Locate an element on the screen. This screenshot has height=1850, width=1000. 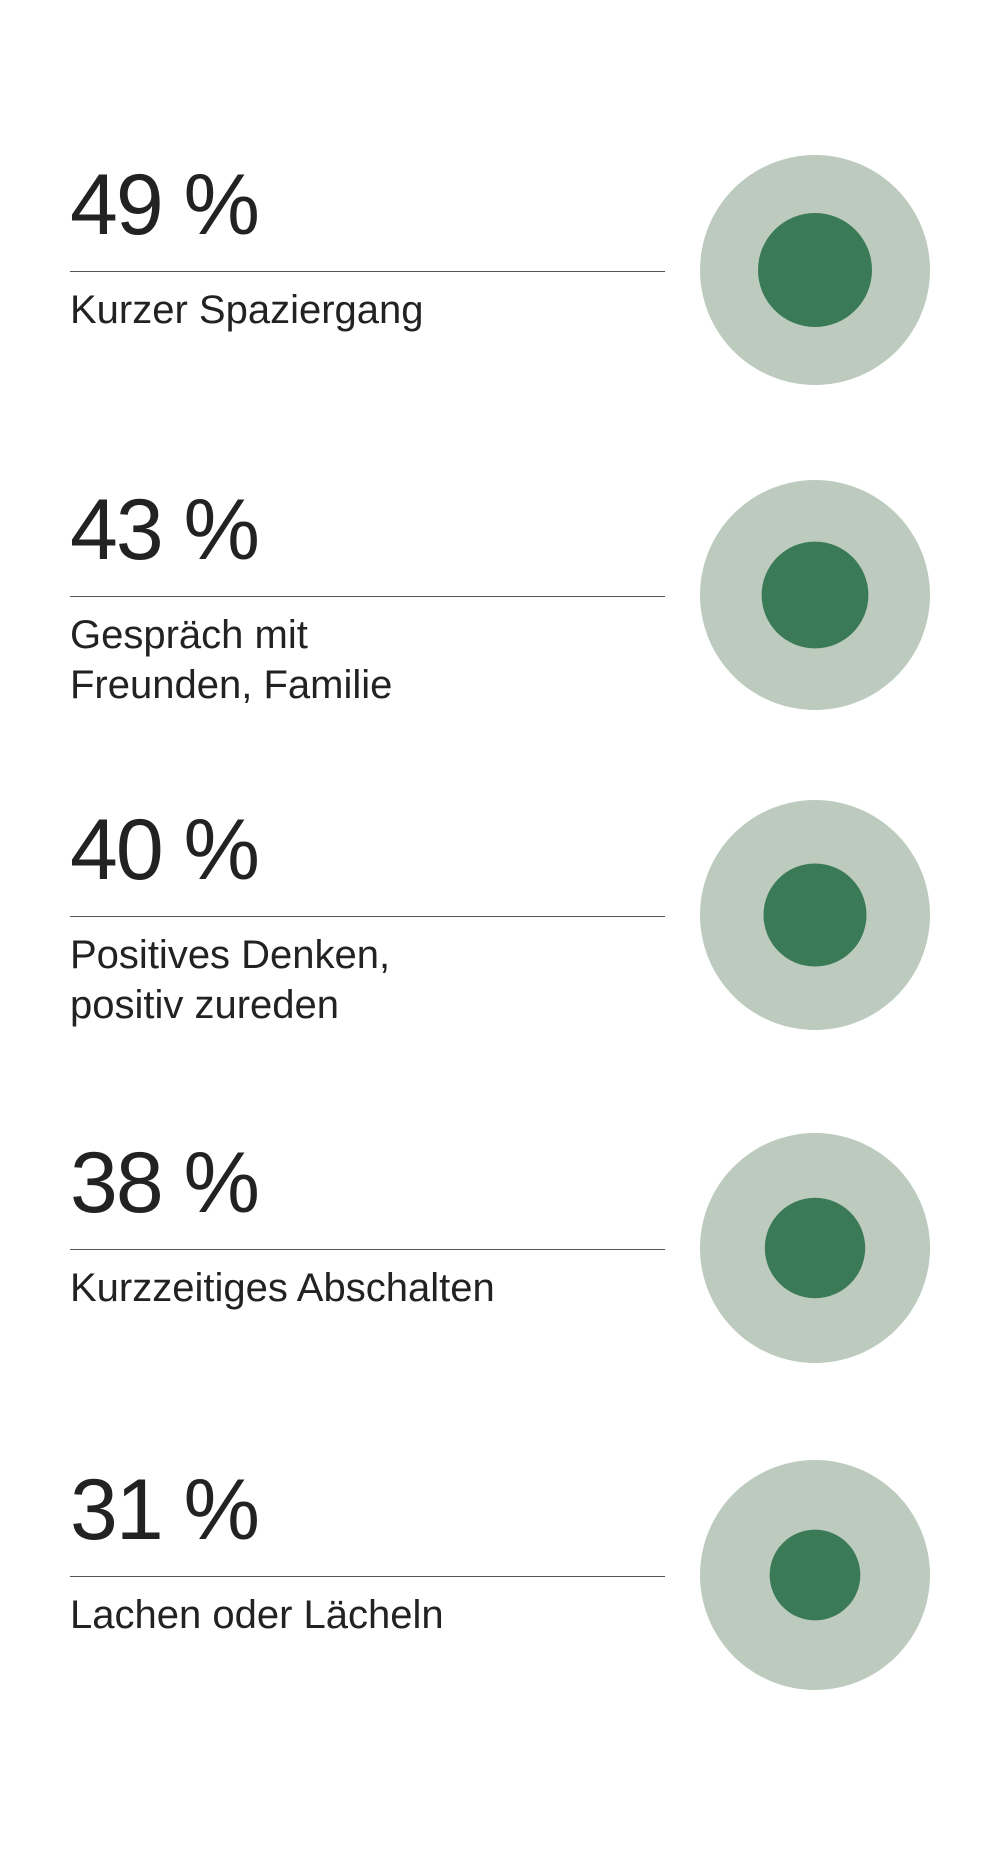
item-label: Gespräch mit Freunden, Familie is located at coordinates (231, 660).